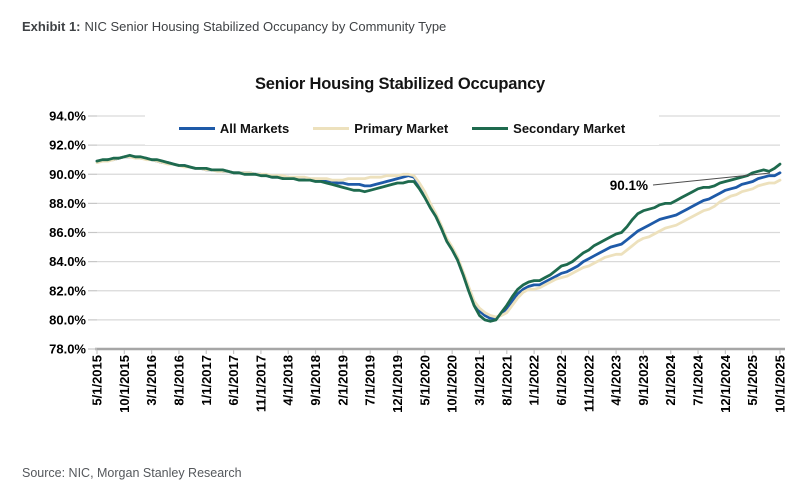 The height and width of the screenshot is (492, 801). What do you see at coordinates (67, 349) in the screenshot?
I see `y-tick-label: 78.0%` at bounding box center [67, 349].